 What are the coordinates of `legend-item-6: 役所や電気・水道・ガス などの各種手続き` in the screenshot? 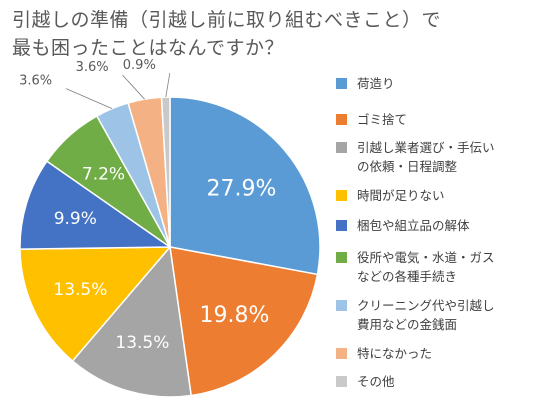 It's located at (441, 267).